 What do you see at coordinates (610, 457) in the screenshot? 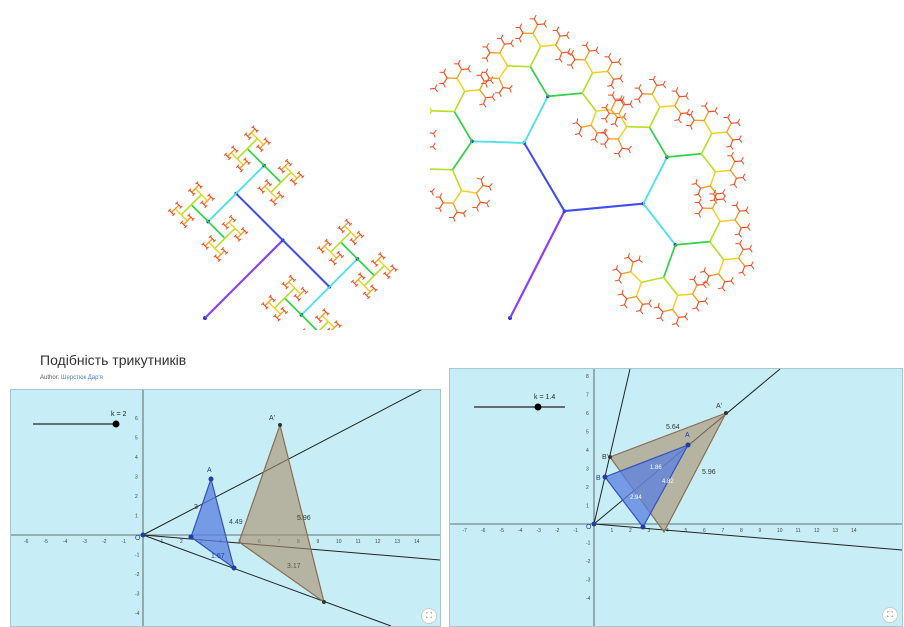
I see `point-b-prime` at bounding box center [610, 457].